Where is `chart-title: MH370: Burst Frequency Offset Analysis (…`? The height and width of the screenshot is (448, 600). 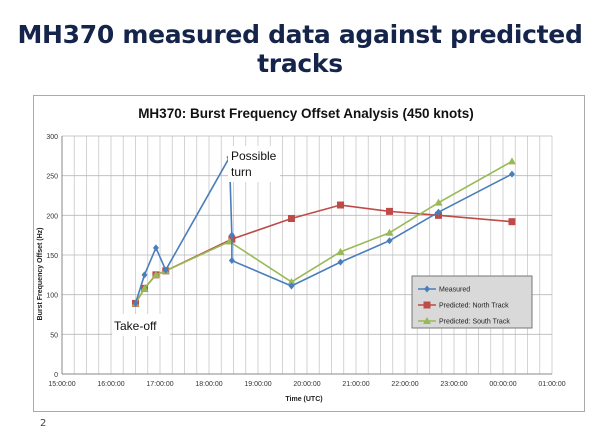
chart-title: MH370: Burst Frequency Offset Analysis (… is located at coordinates (306, 113).